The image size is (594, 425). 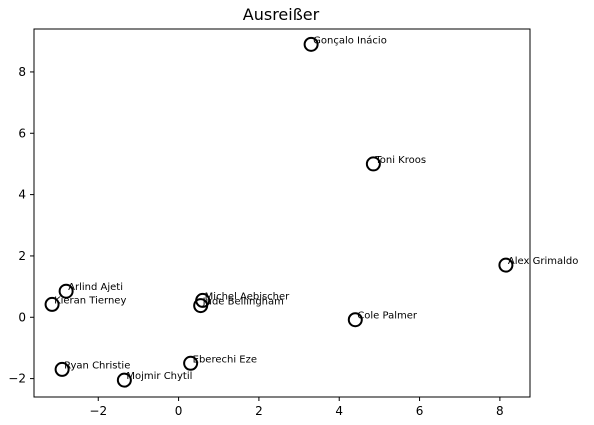 What do you see at coordinates (159, 376) in the screenshot?
I see `data-label: Mojmir Chytil` at bounding box center [159, 376].